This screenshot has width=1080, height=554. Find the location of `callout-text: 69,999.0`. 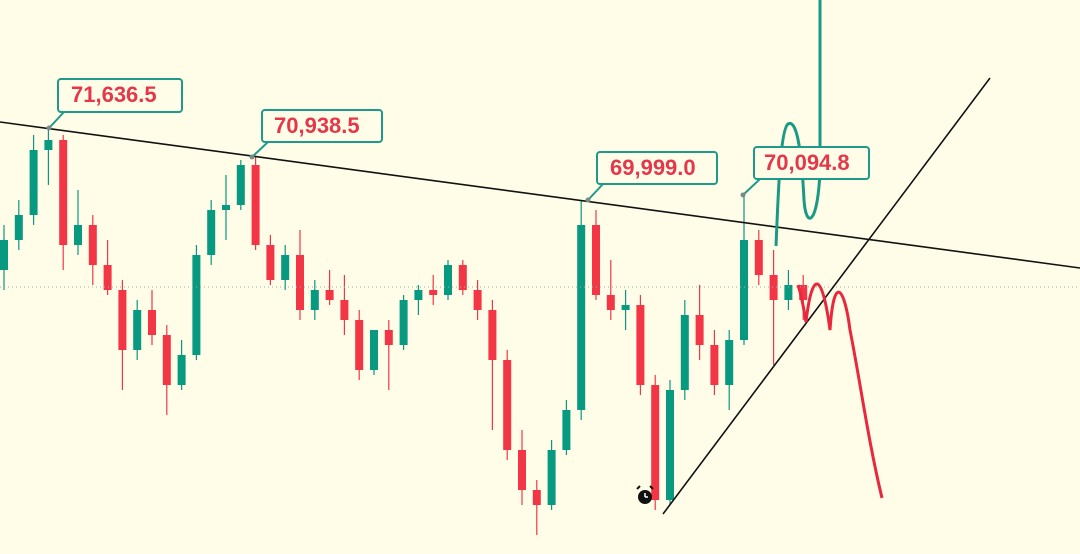

callout-text: 69,999.0 is located at coordinates (653, 167).